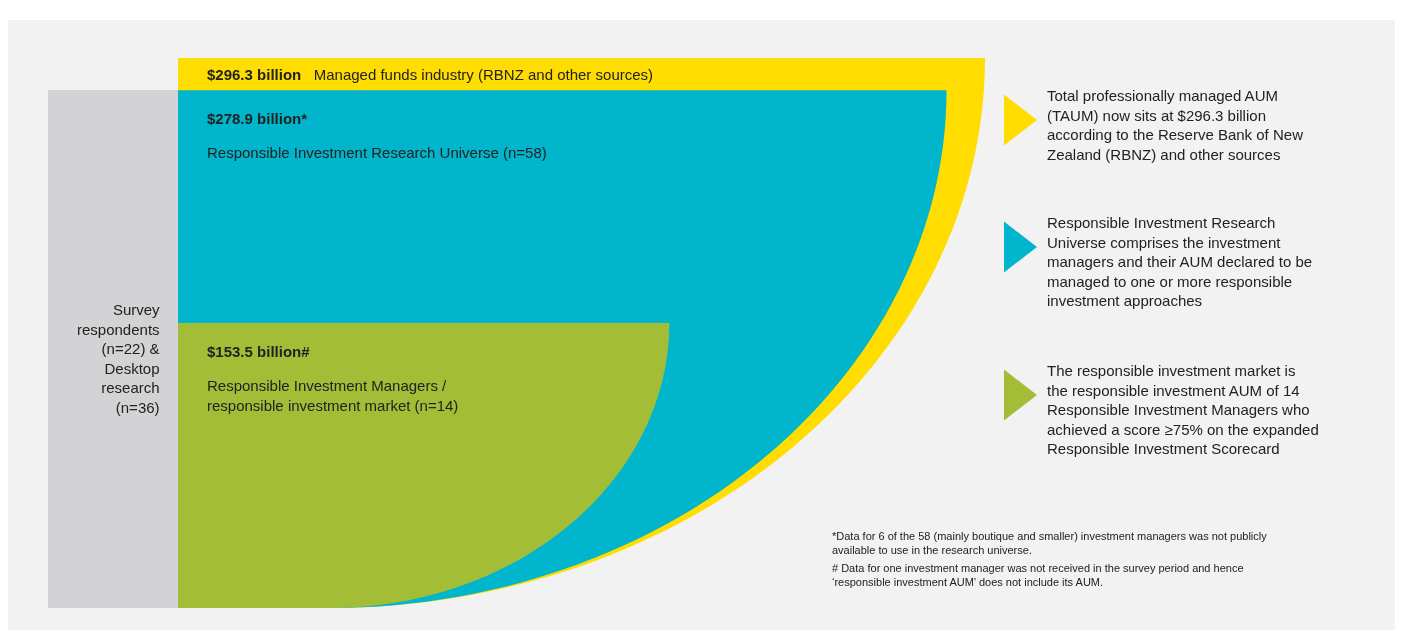 This screenshot has width=1402, height=633. What do you see at coordinates (254, 74) in the screenshot?
I see `data-label: $296.3 billion` at bounding box center [254, 74].